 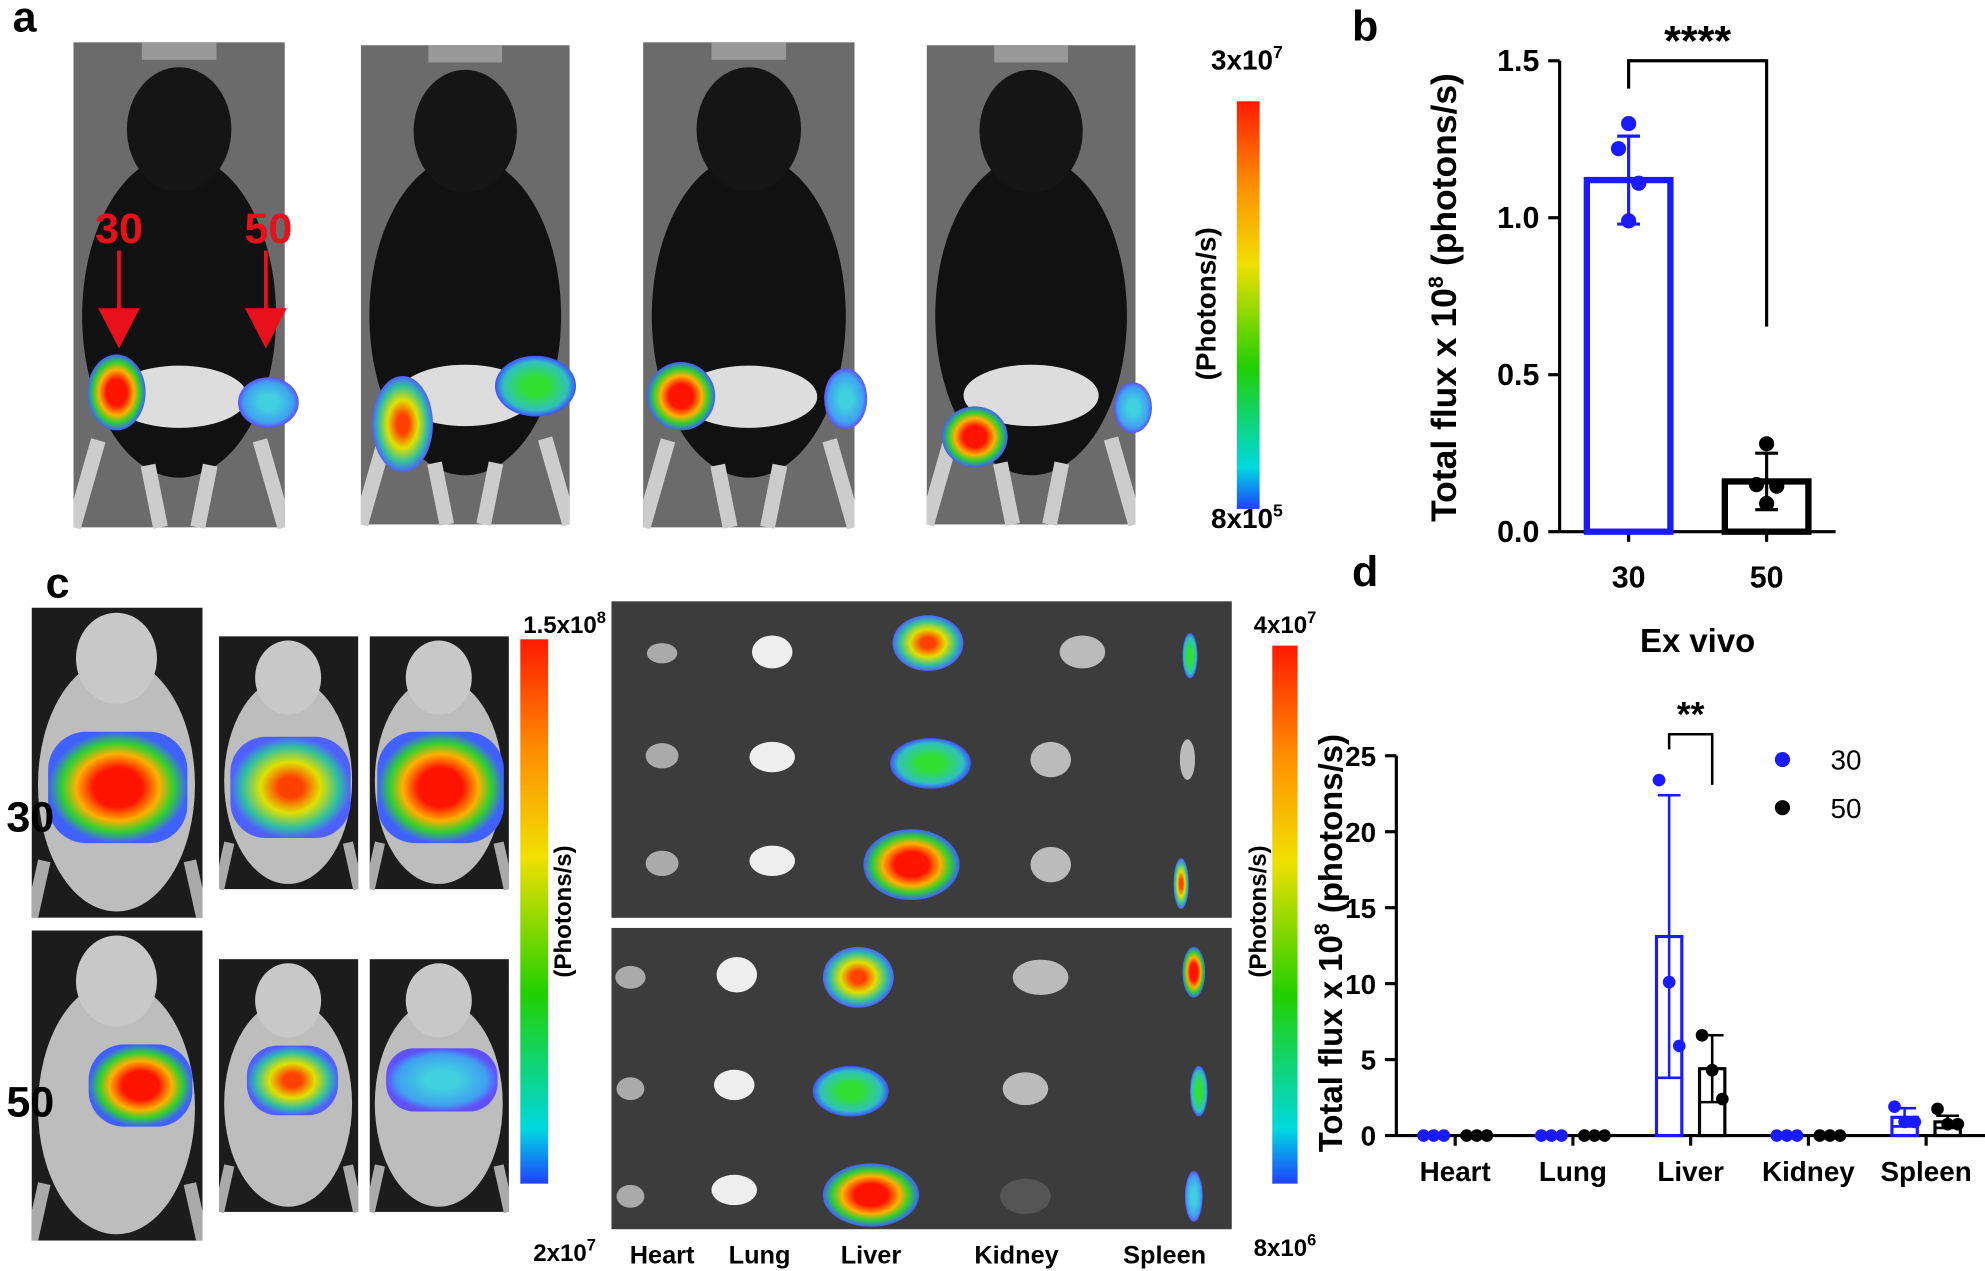 I want to click on organ-label: Liver, so click(x=871, y=1255).